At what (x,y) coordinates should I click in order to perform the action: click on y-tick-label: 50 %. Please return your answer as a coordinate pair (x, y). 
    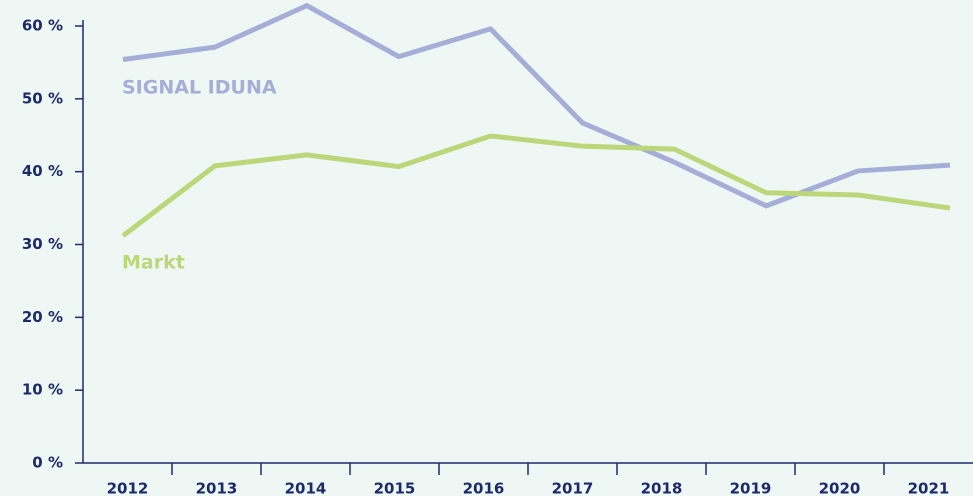
    Looking at the image, I should click on (42, 98).